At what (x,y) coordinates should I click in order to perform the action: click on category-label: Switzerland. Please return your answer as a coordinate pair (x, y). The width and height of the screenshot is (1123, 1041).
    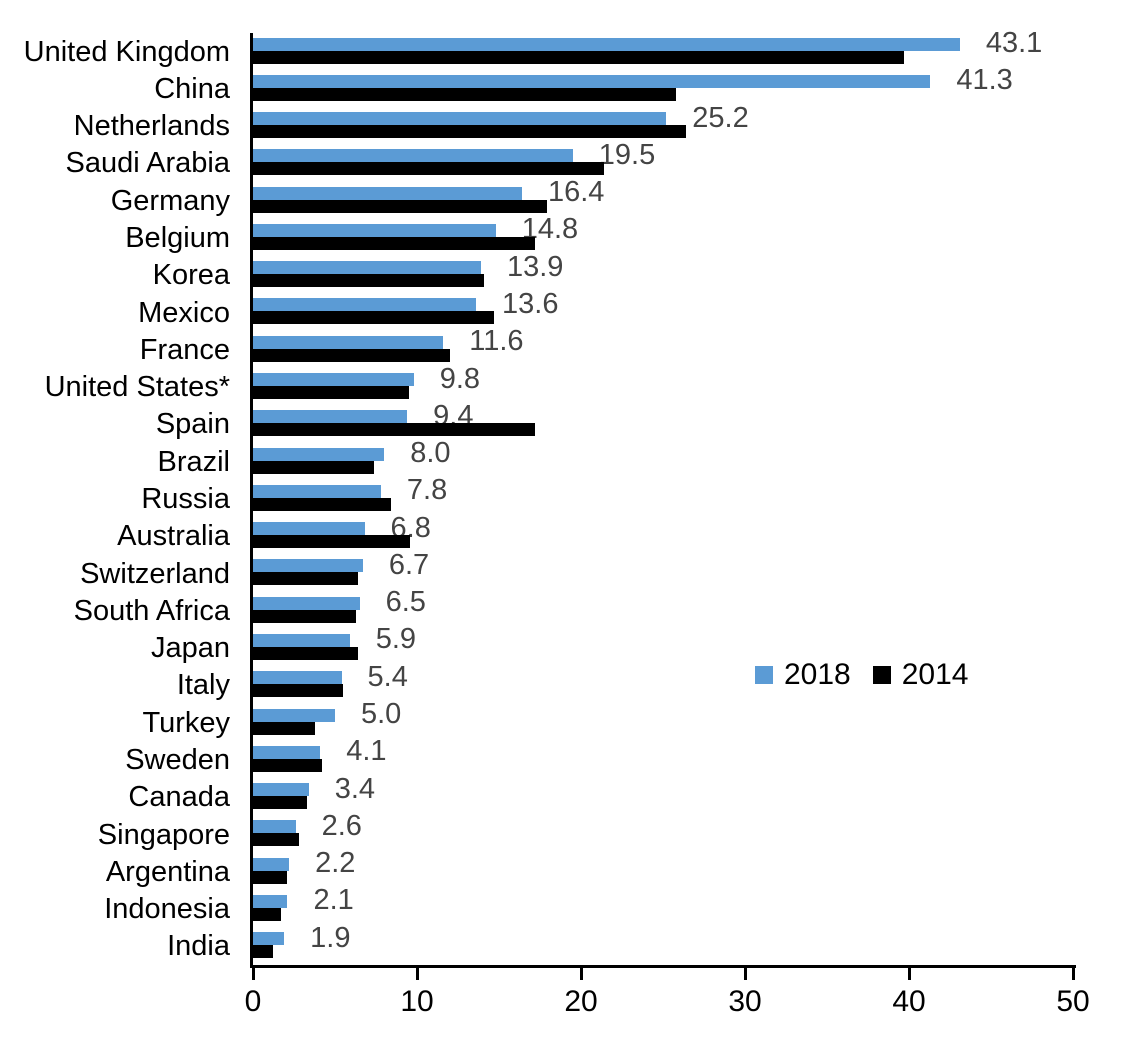
    Looking at the image, I should click on (155, 573).